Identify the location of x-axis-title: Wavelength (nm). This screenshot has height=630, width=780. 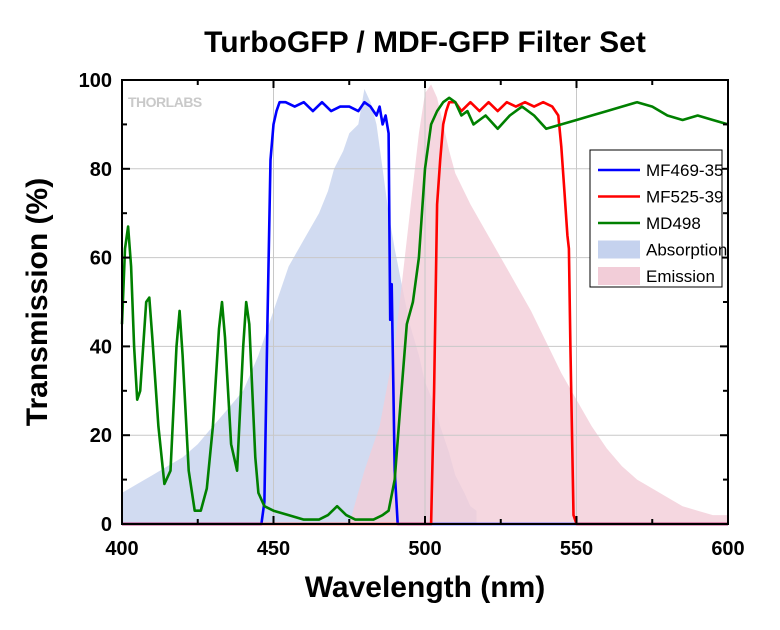
(425, 587).